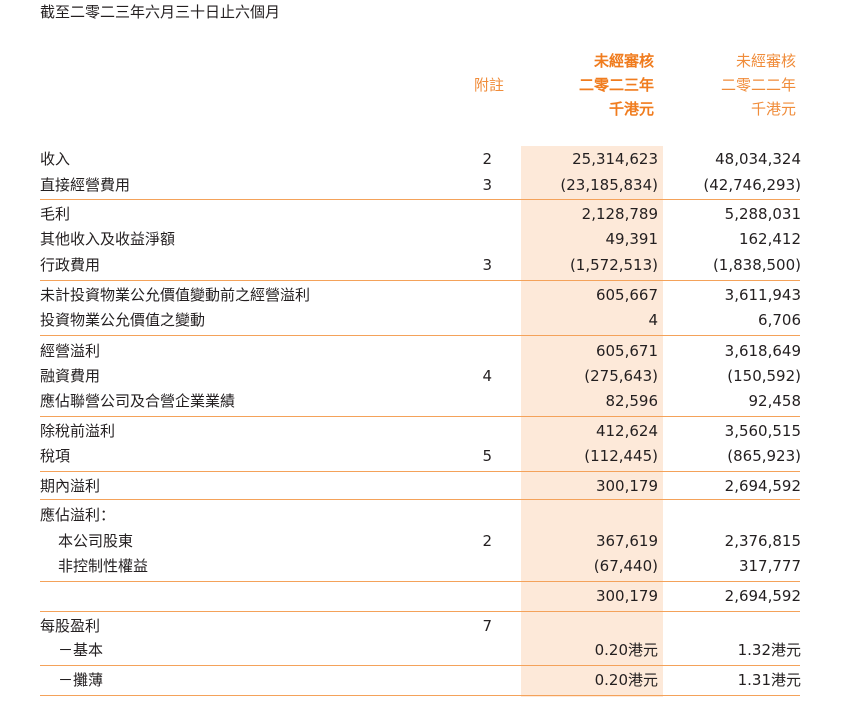 This screenshot has height=705, width=848. I want to click on row-label: 非控制性權益, so click(103, 566).